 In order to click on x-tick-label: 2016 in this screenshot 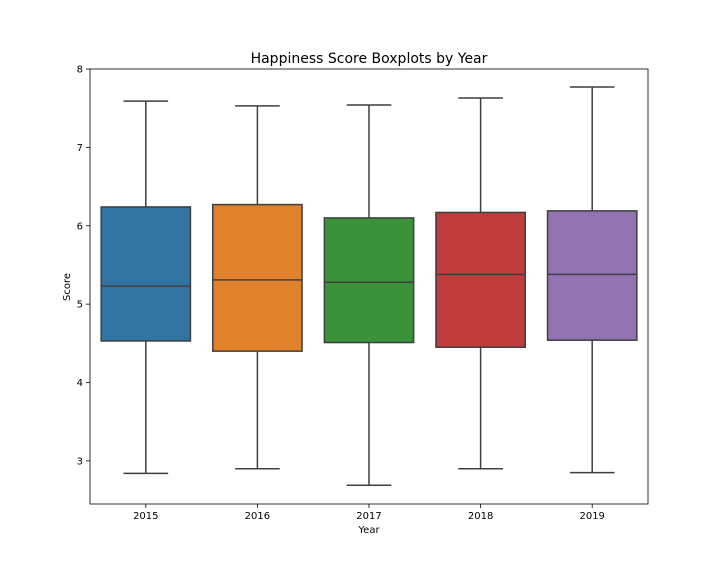, I will do `click(257, 516)`.